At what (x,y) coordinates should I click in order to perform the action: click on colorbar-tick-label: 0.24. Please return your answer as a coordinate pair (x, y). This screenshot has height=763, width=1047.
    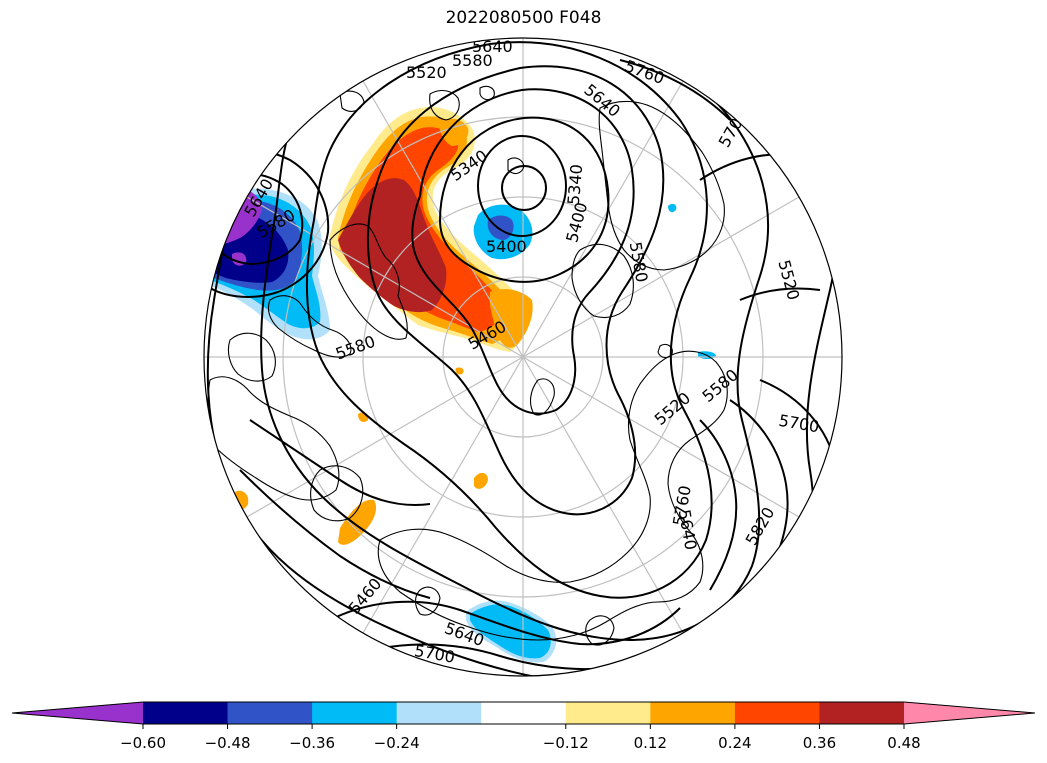
    Looking at the image, I should click on (734, 743).